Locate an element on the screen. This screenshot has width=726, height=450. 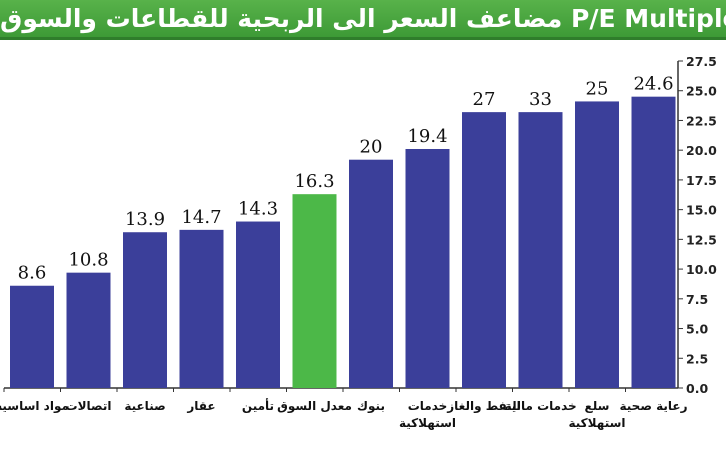
data-label: 16.3 is located at coordinates (314, 181).